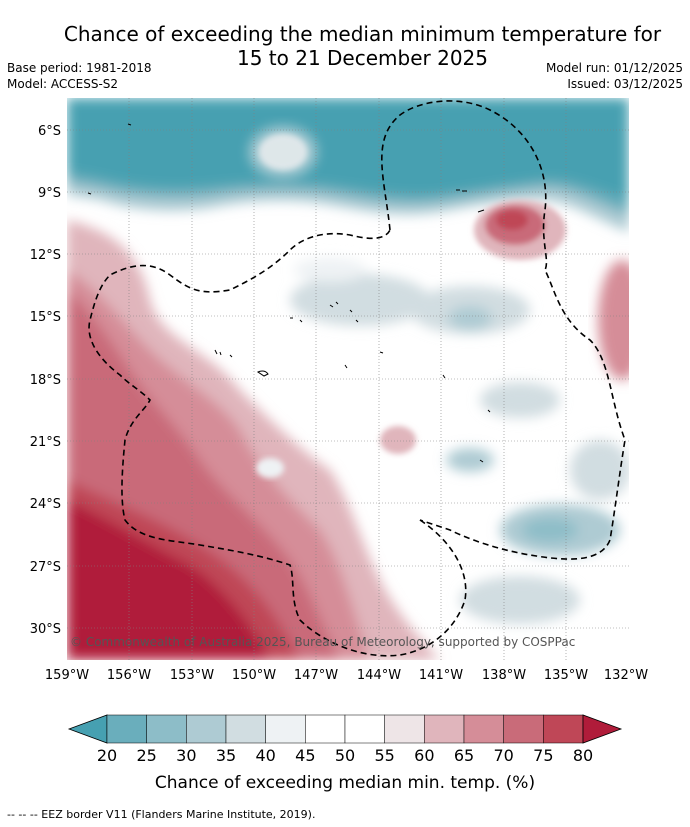  Describe the element at coordinates (441, 675) in the screenshot. I see `lon-label: 141°W` at that location.